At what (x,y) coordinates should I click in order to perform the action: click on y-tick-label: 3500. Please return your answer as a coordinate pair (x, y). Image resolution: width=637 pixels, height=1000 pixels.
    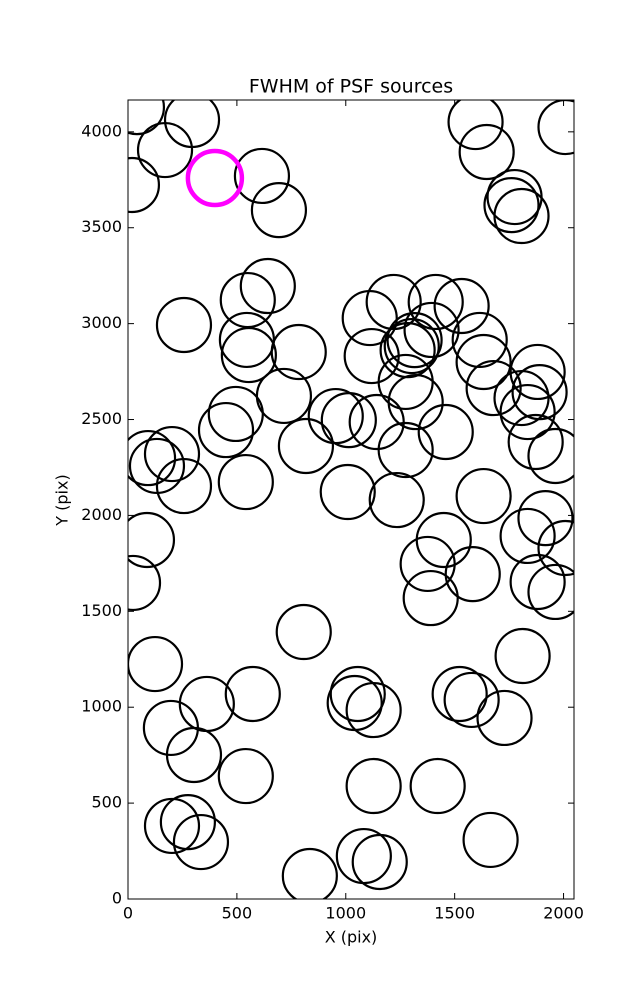
    Looking at the image, I should click on (101, 226).